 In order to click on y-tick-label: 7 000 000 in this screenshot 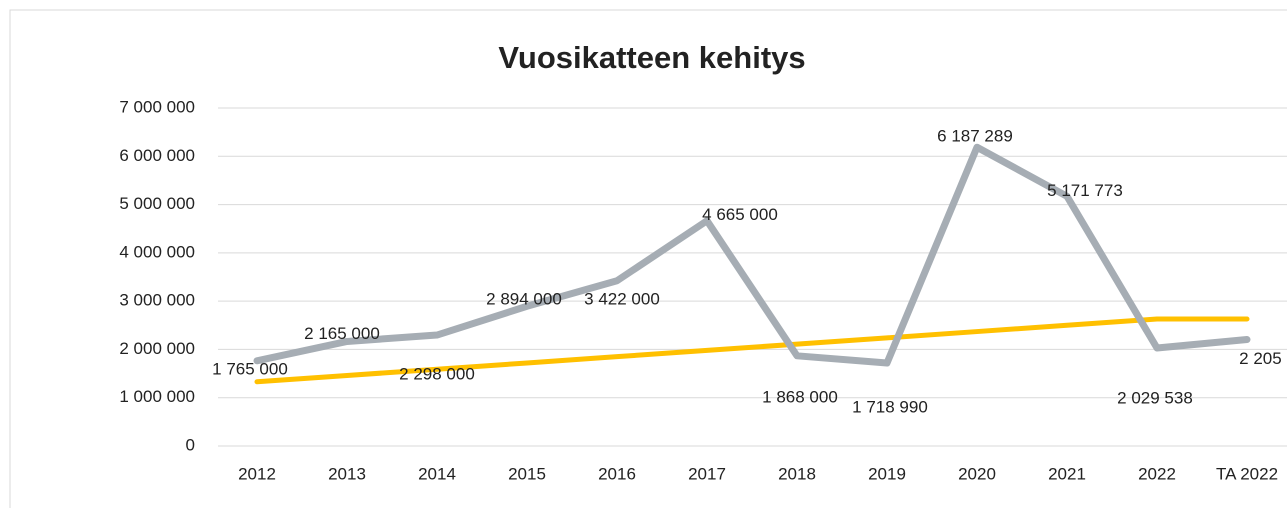, I will do `click(157, 106)`.